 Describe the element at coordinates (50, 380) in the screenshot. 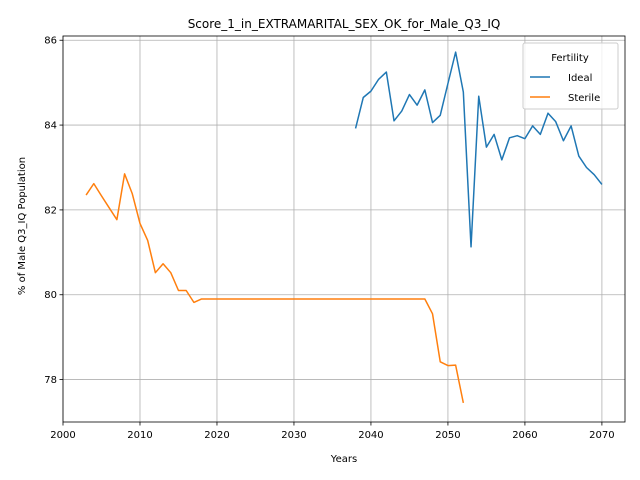

I see `y-tick-label: 78` at that location.